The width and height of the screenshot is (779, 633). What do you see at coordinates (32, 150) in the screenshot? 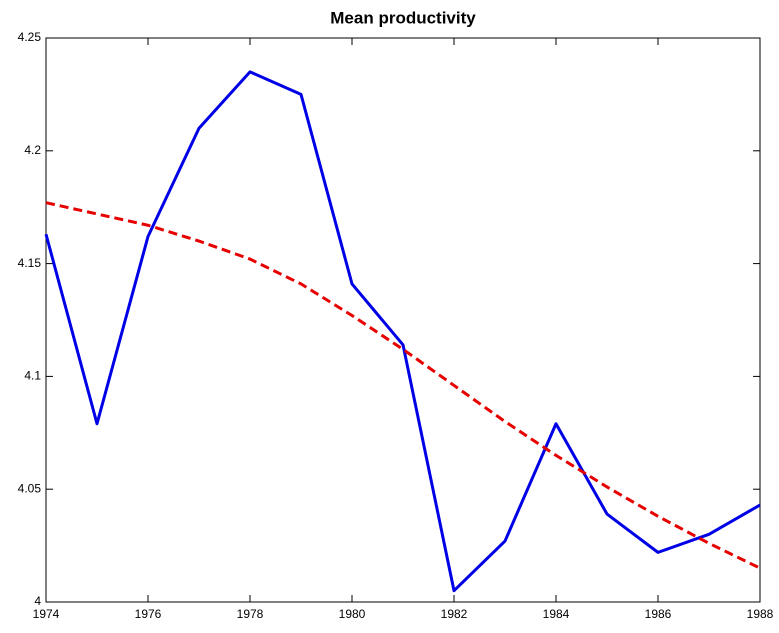
I see `y-tick-label: 4.2` at bounding box center [32, 150].